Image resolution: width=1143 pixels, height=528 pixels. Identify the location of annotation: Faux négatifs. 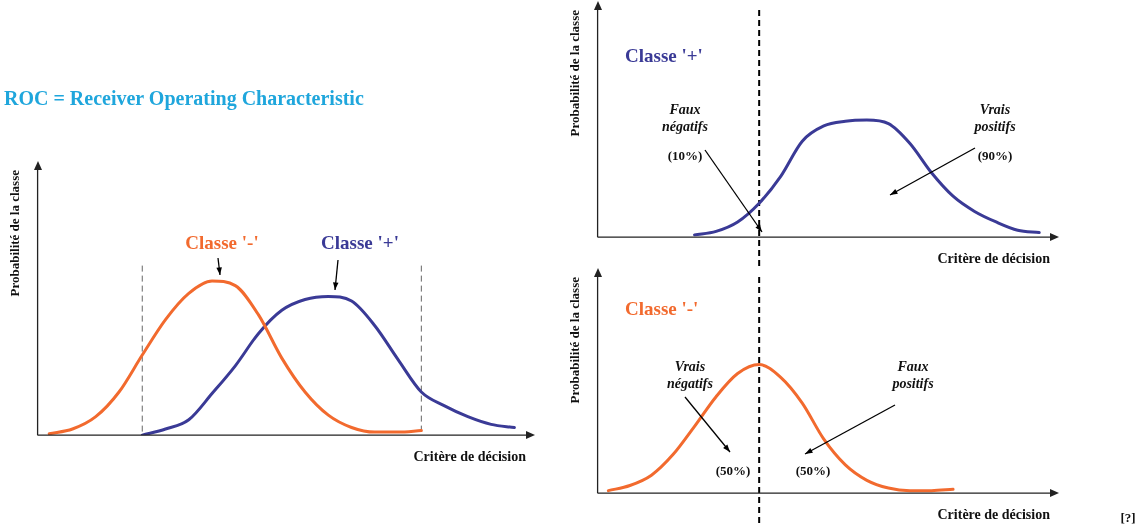
(685, 117).